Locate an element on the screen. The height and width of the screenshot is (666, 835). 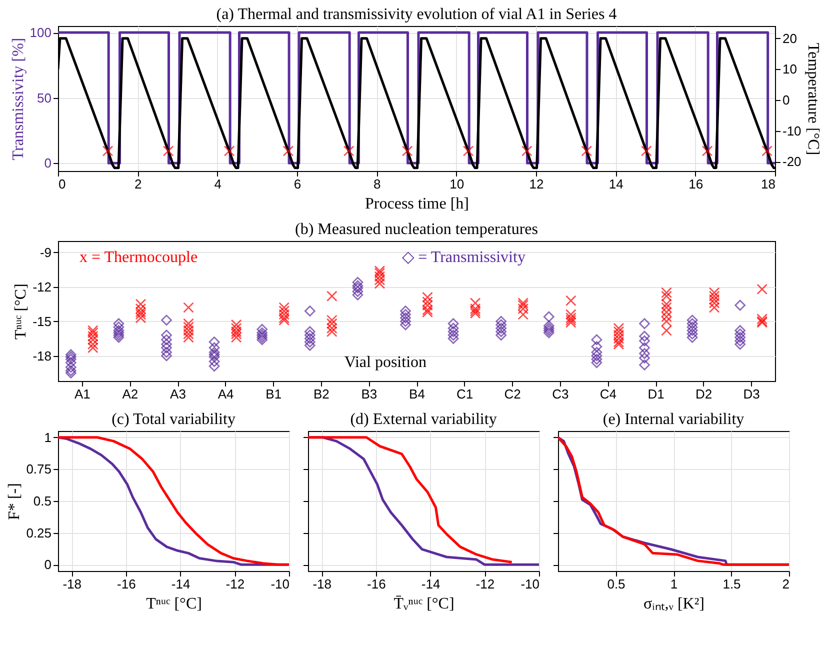
x-tick-label: B1 is located at coordinates (274, 394).